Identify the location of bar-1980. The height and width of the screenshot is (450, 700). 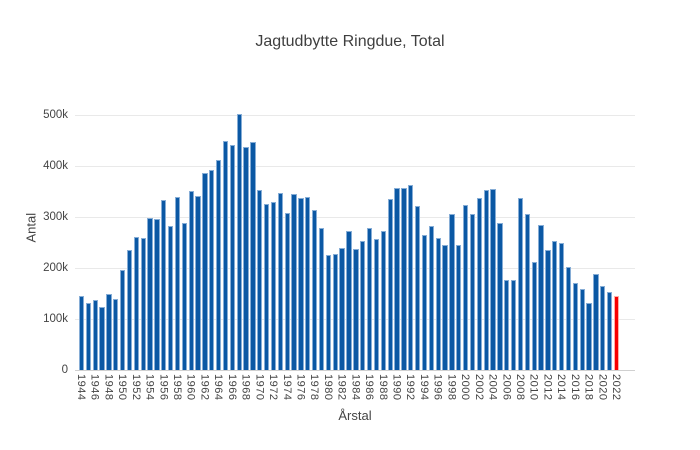
(328, 312).